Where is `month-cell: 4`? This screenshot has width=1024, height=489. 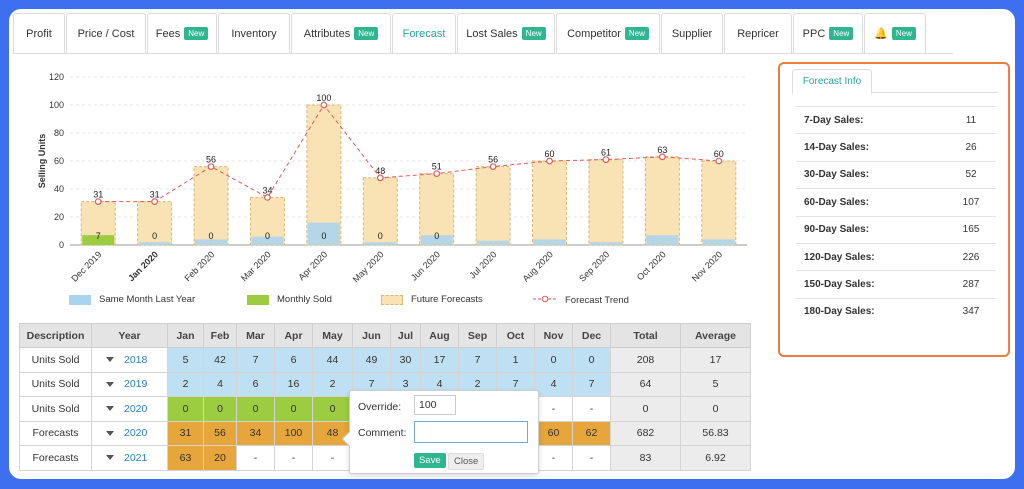 month-cell: 4 is located at coordinates (553, 384).